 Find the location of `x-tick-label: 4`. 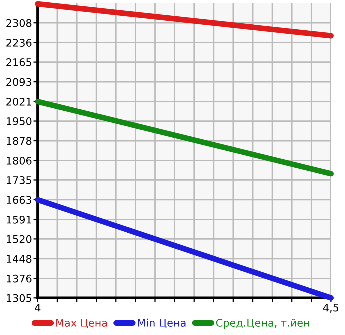

x-tick-label: 4 is located at coordinates (38, 308).